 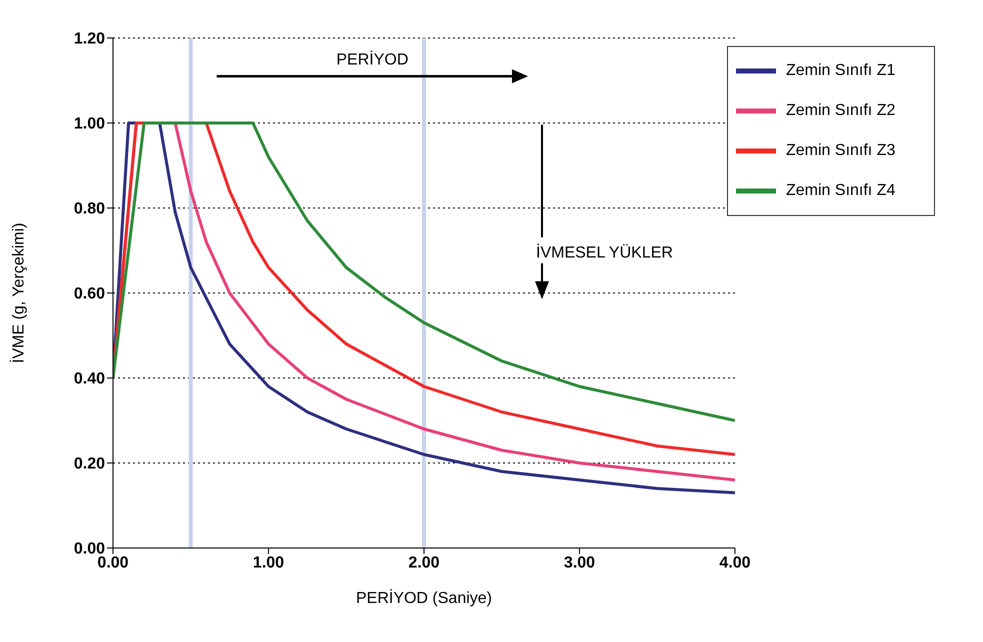 I want to click on legend-label: Zemin Sınıfı Z4, so click(x=841, y=191).